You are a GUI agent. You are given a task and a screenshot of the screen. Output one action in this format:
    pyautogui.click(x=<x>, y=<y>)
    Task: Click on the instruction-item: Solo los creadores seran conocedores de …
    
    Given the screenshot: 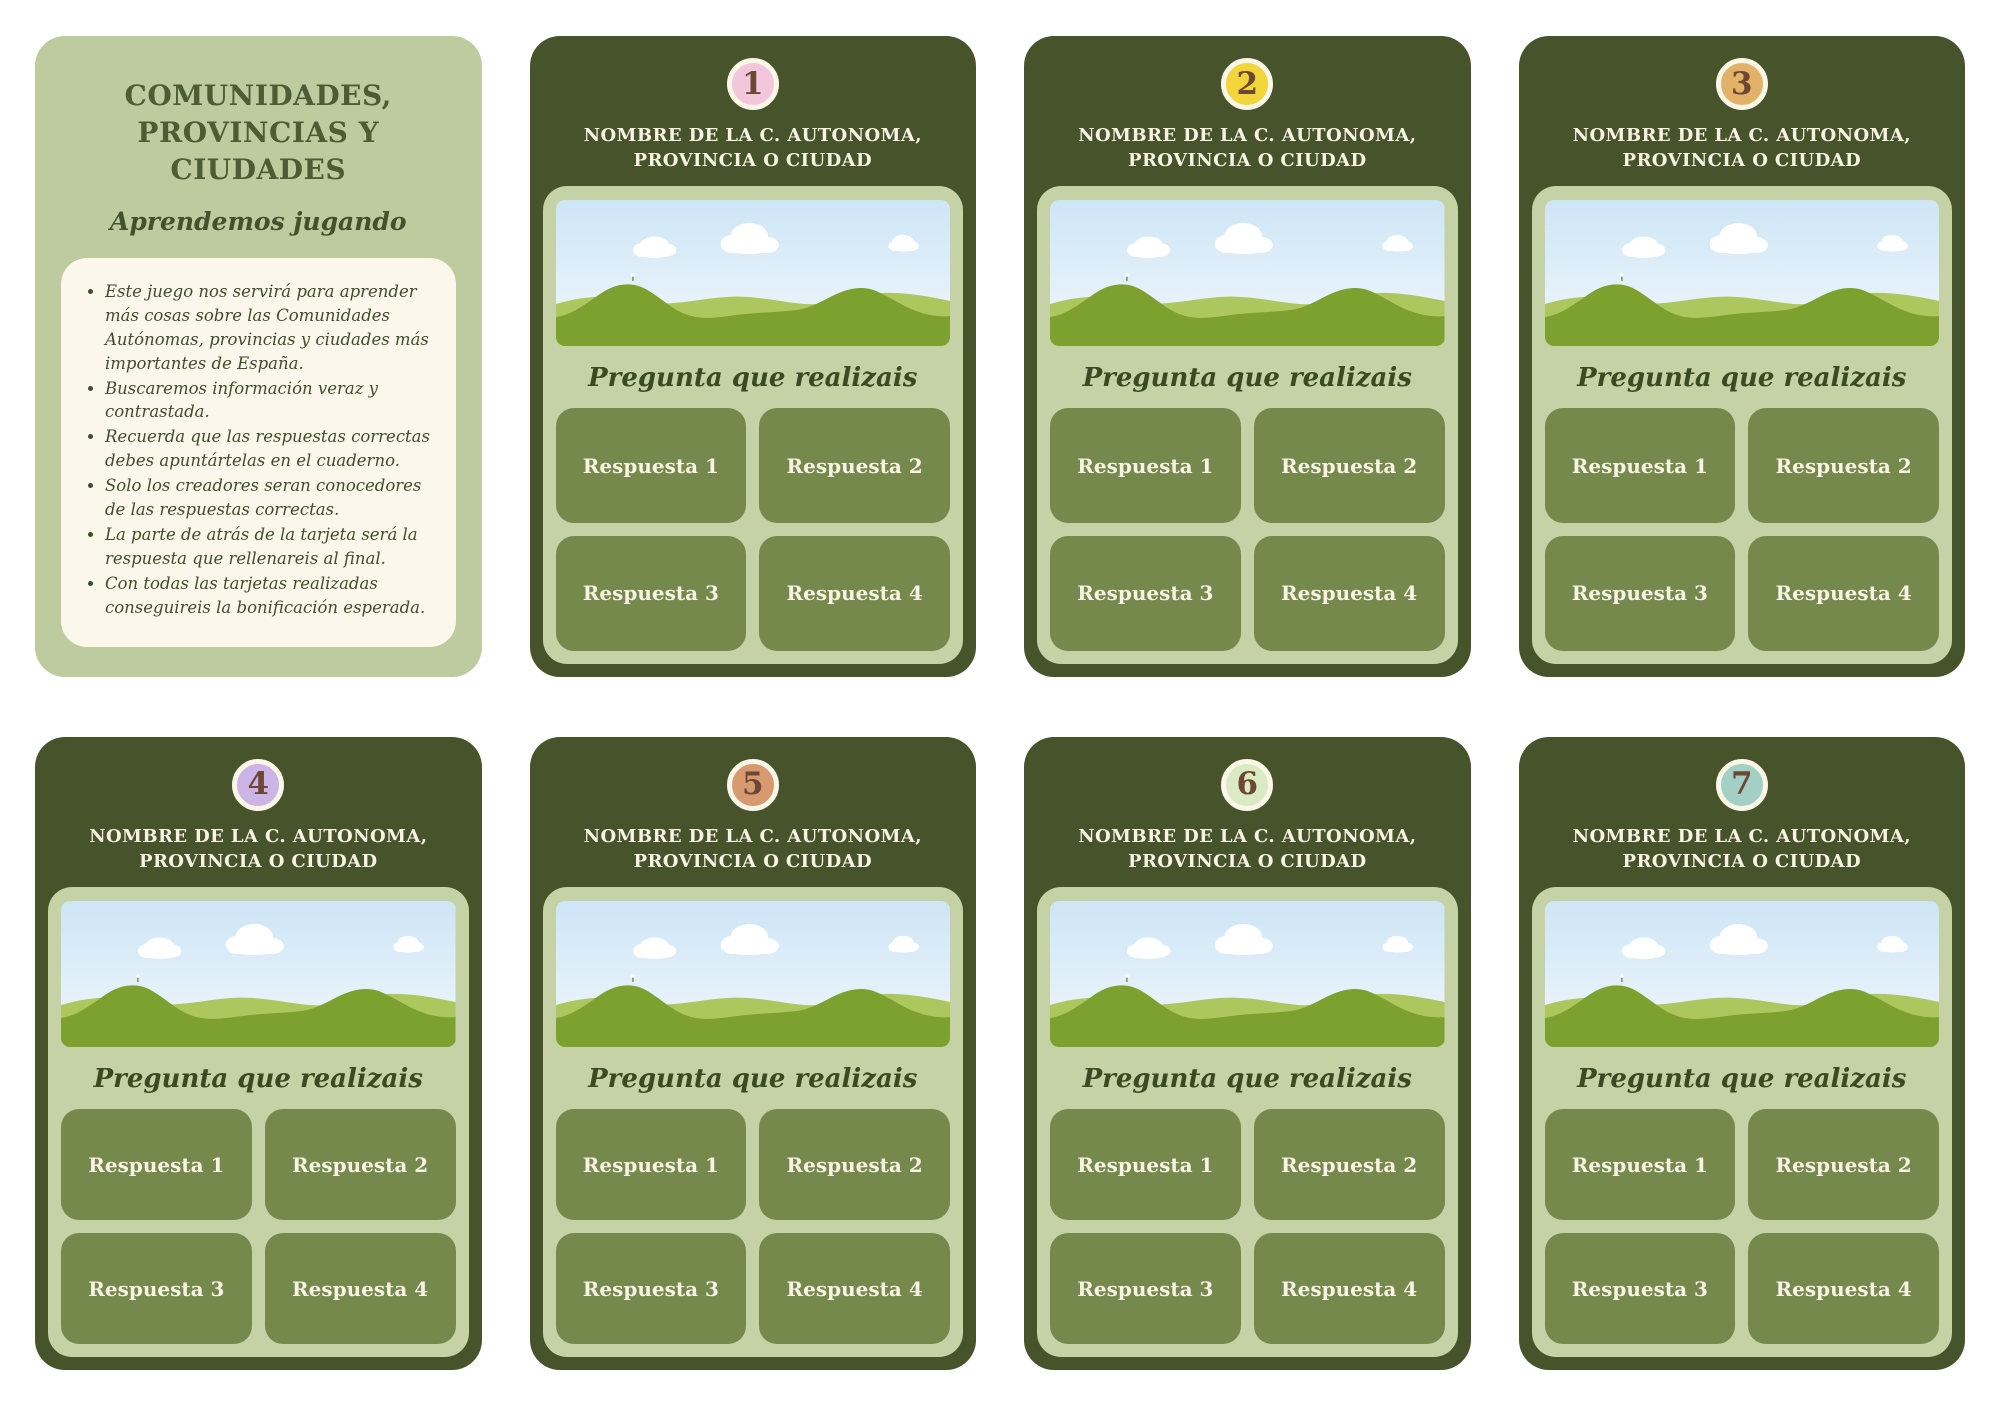 What is the action you would take?
    pyautogui.click(x=270, y=498)
    